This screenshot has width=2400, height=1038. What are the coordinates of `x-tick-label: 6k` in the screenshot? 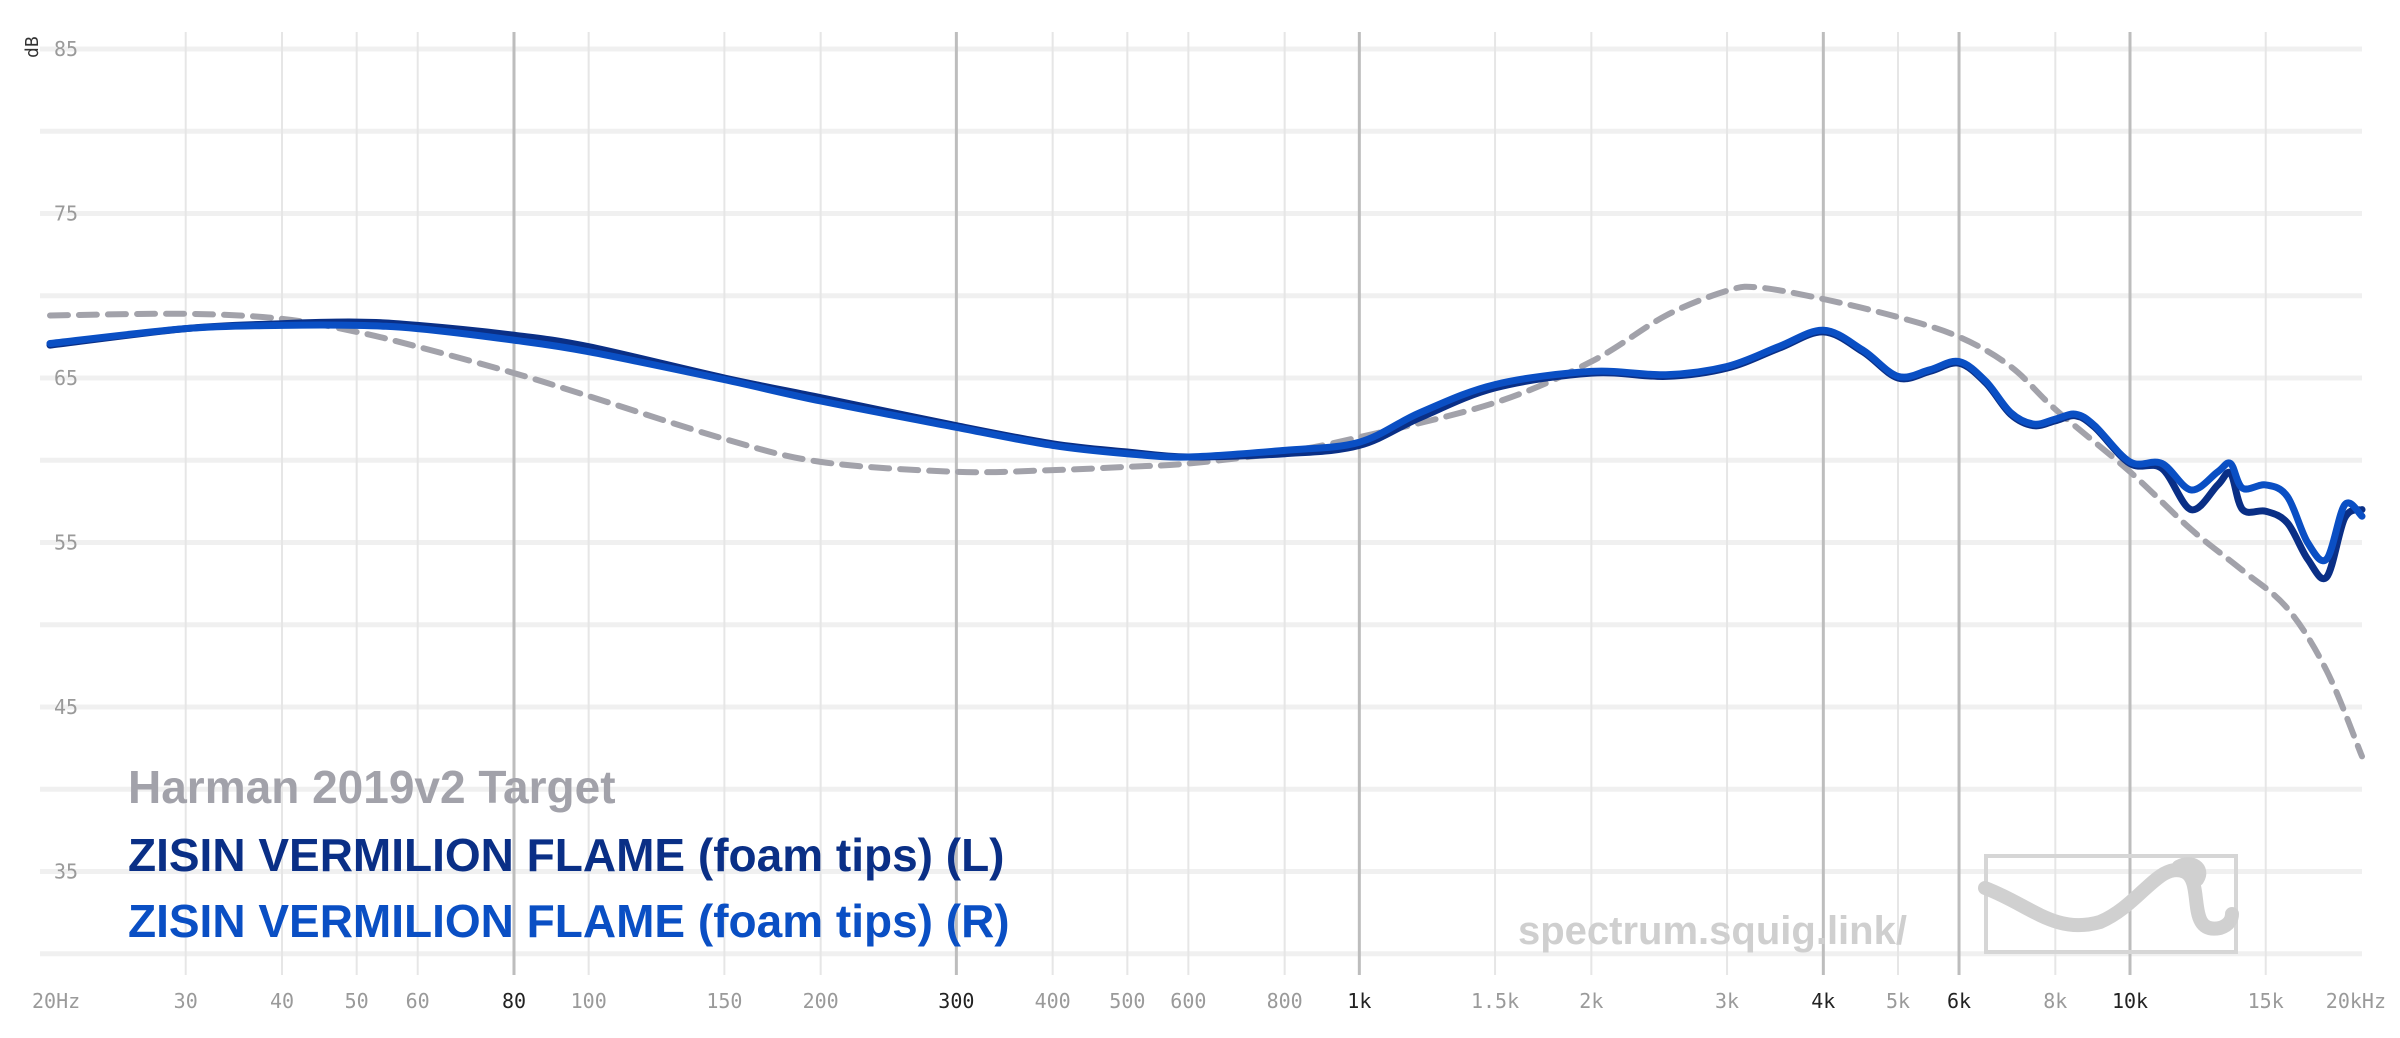 It's located at (1959, 1001).